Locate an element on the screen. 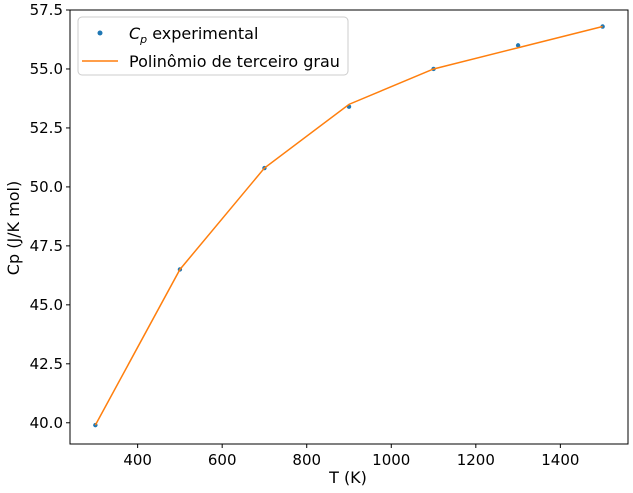 The width and height of the screenshot is (633, 493). data-point-experimental is located at coordinates (518, 45).